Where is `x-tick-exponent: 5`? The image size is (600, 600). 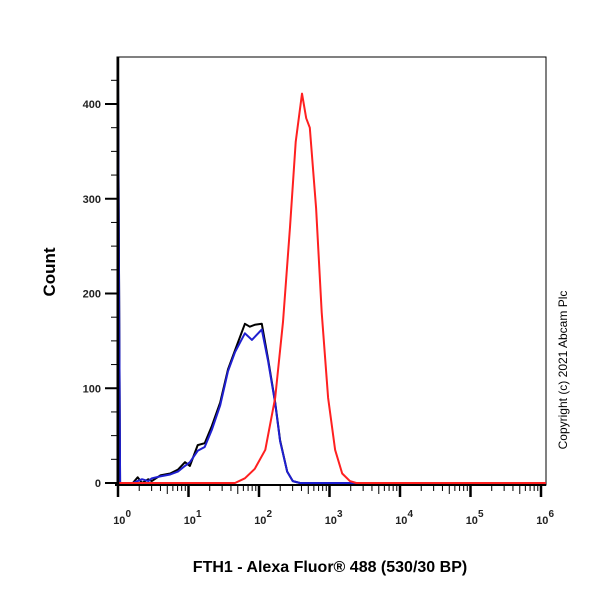
x-tick-exponent: 5 is located at coordinates (481, 514).